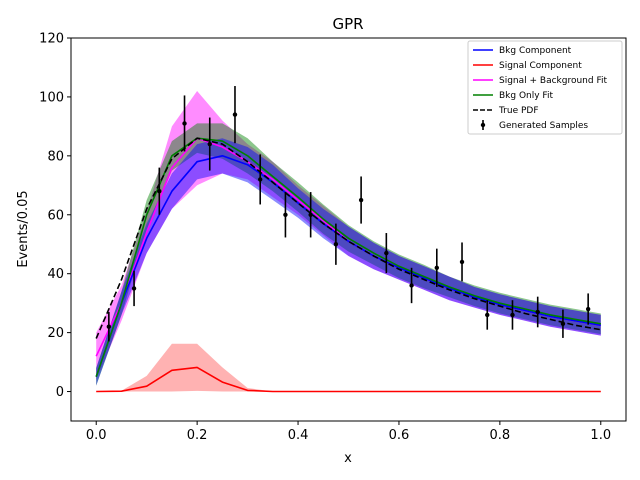 The height and width of the screenshot is (480, 640). I want to click on legend-item-bkg: Bkg Component, so click(522, 51).